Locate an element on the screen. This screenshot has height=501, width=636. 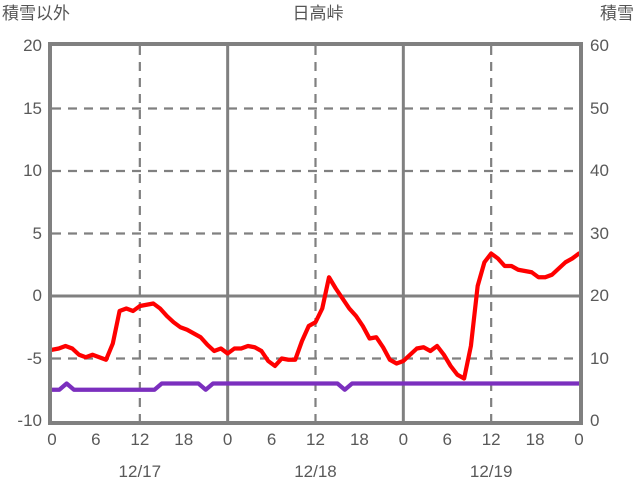
y-tick-left-2: 10 is located at coordinates (32, 170).